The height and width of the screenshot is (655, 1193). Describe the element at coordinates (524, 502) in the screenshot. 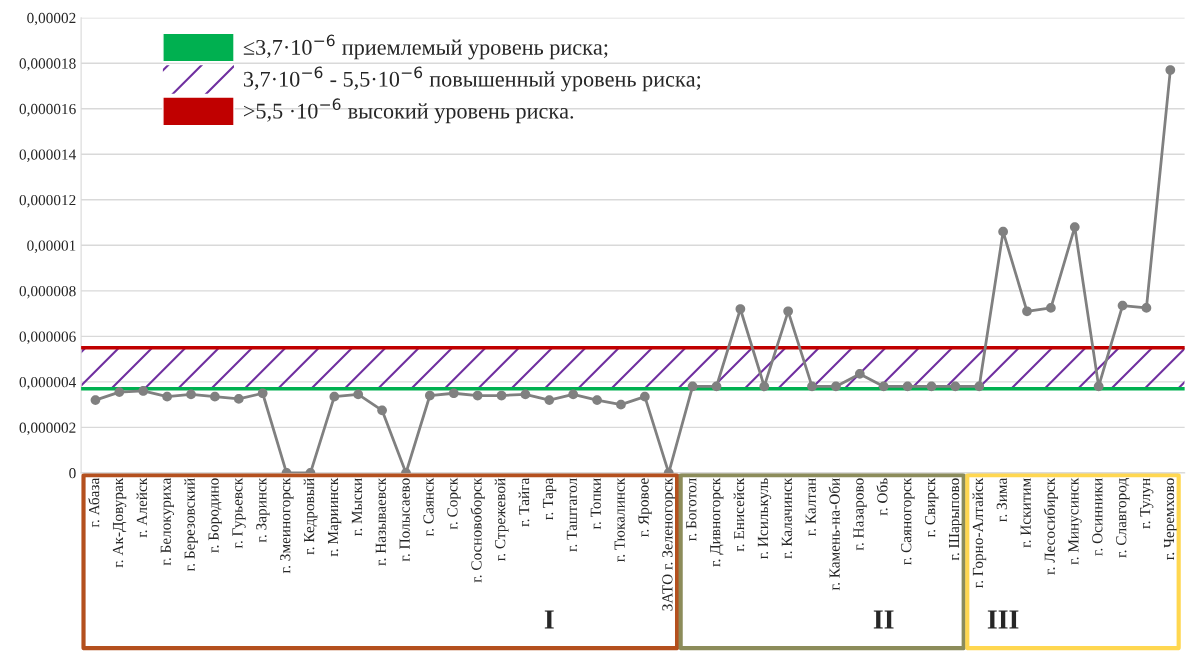

I see `x-tick-label: г. Тайга` at that location.